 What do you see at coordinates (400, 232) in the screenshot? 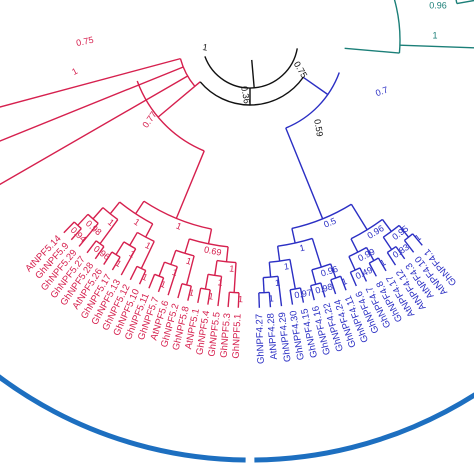
I see `support-value: 0.95` at bounding box center [400, 232].